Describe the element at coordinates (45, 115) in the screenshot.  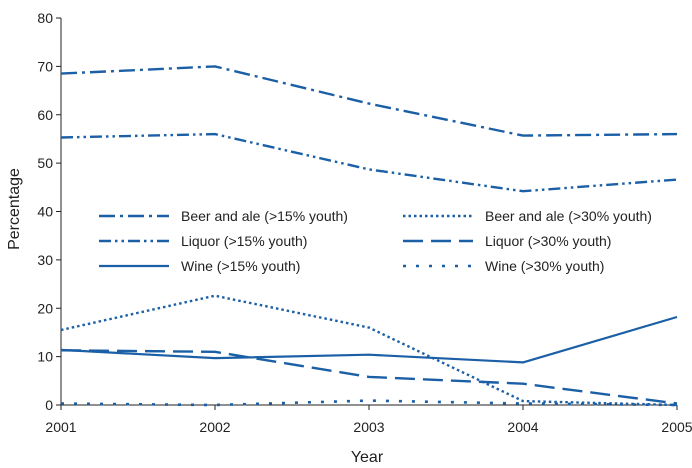
I see `y-tick-label-60: 60` at that location.